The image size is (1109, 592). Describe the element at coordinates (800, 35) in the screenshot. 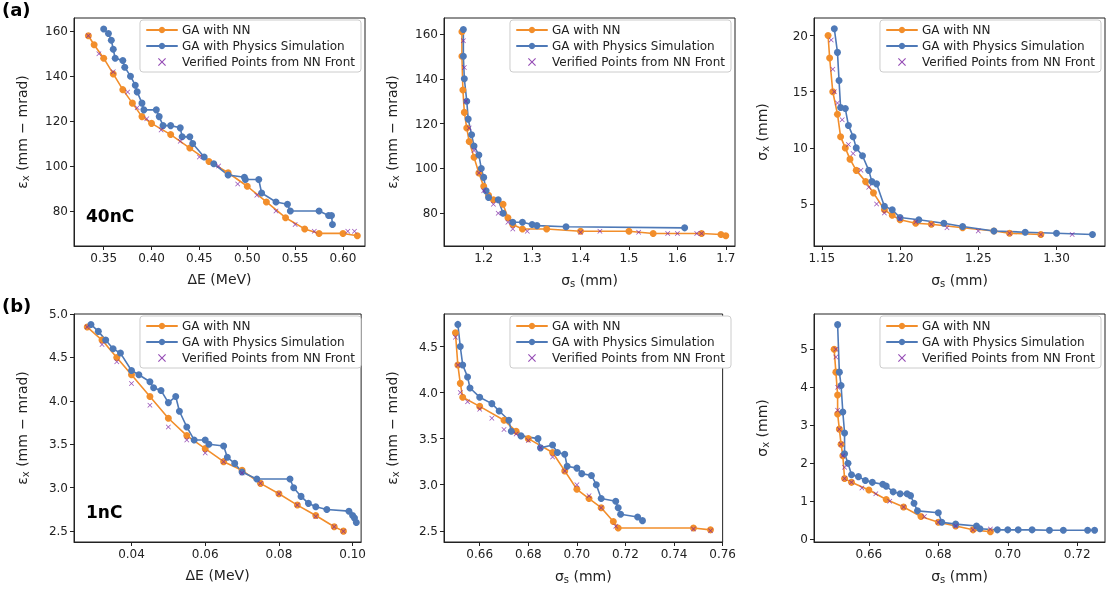

I see `y-tick-label: 20` at that location.